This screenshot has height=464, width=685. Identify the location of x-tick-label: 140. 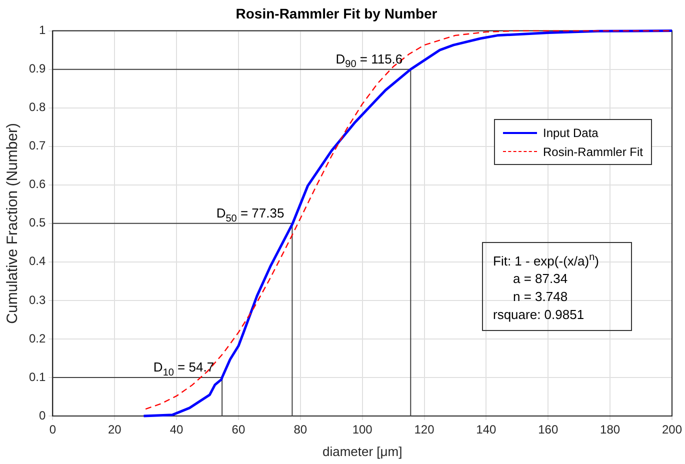
(486, 429).